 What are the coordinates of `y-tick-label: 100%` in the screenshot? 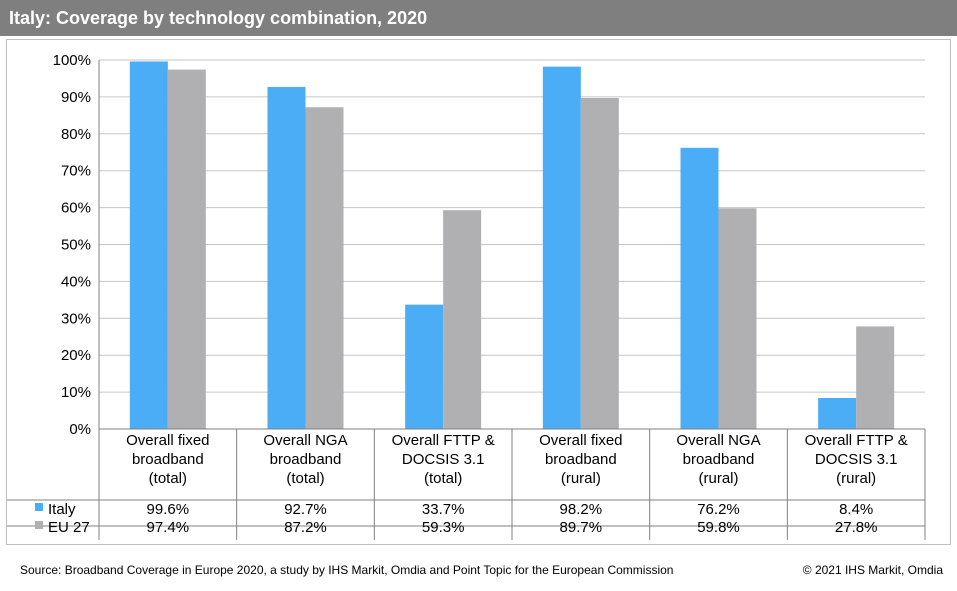 It's located at (72, 60).